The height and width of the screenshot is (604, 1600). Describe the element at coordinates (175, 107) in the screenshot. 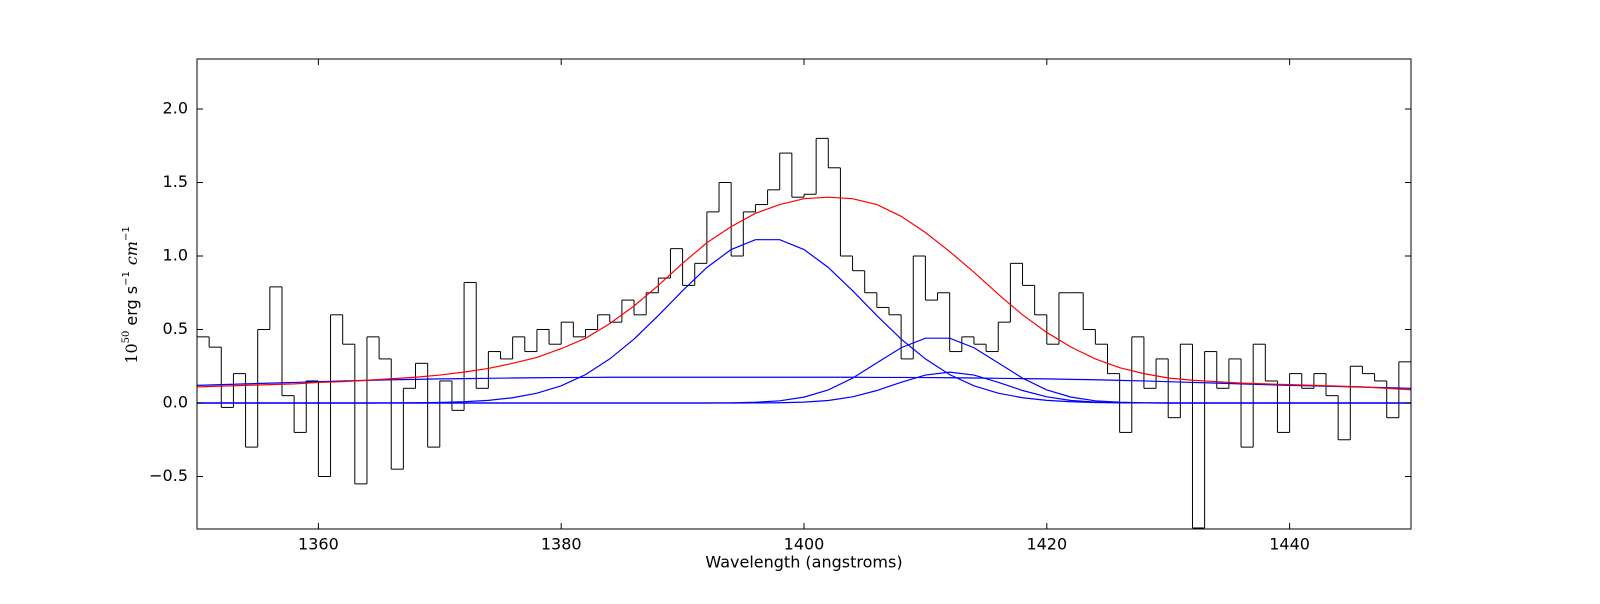

I see `y-tick-label: 2.0` at that location.